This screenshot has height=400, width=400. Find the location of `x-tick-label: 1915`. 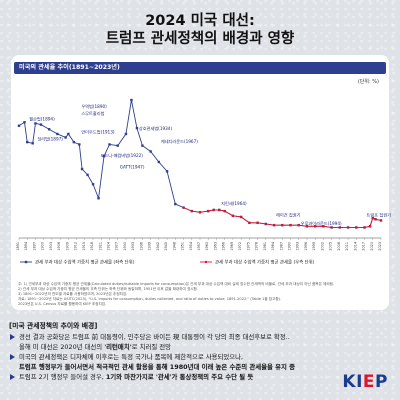

x-tick-label: 1915 is located at coordinates (84, 246).